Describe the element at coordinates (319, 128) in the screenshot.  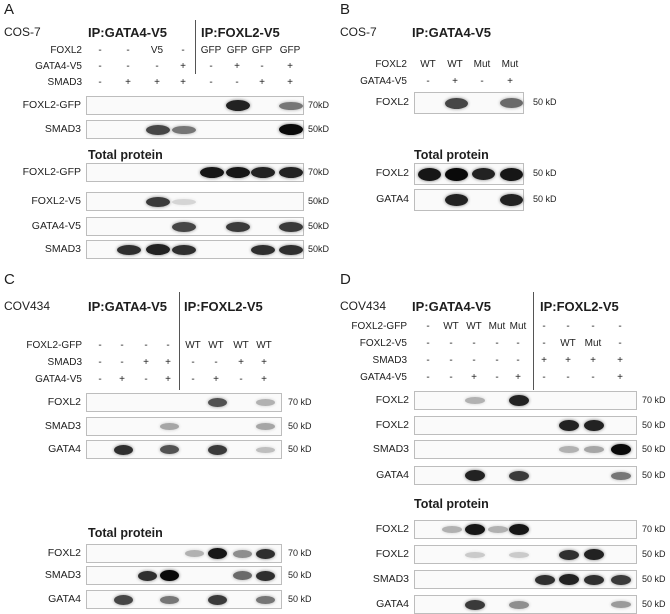
I see `molecular-weight-marker: 50kD` at that location.